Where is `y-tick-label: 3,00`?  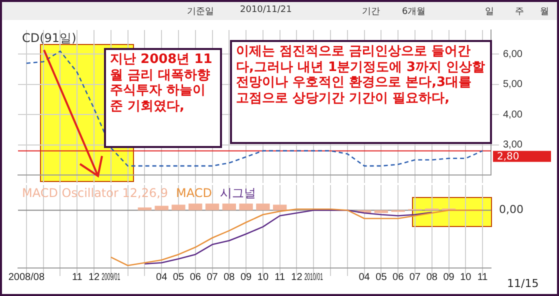
y-tick-label: 3,00 is located at coordinates (513, 145).